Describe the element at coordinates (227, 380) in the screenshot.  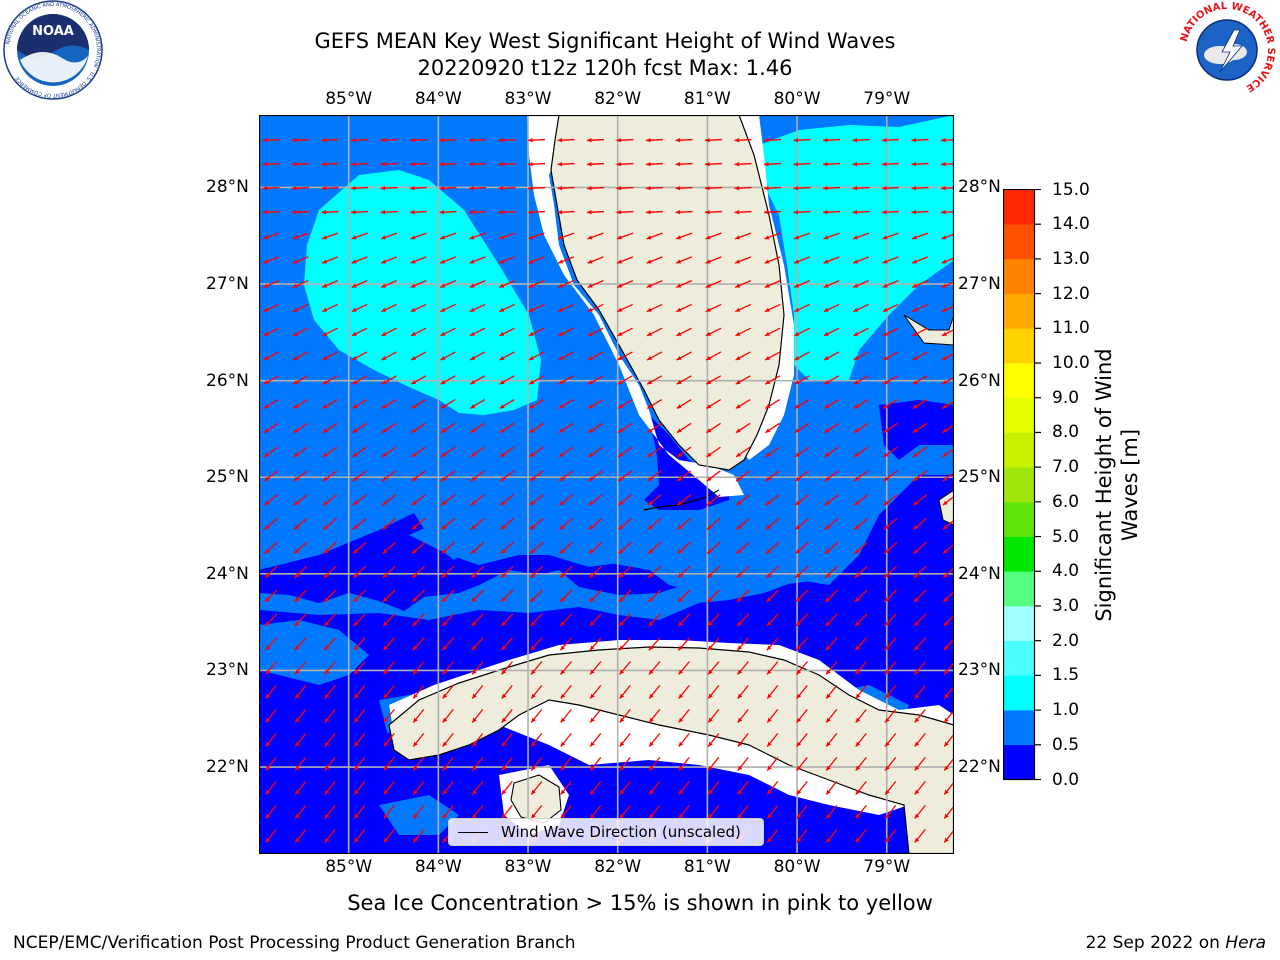
I see `lat-tick-left: 26°N` at that location.